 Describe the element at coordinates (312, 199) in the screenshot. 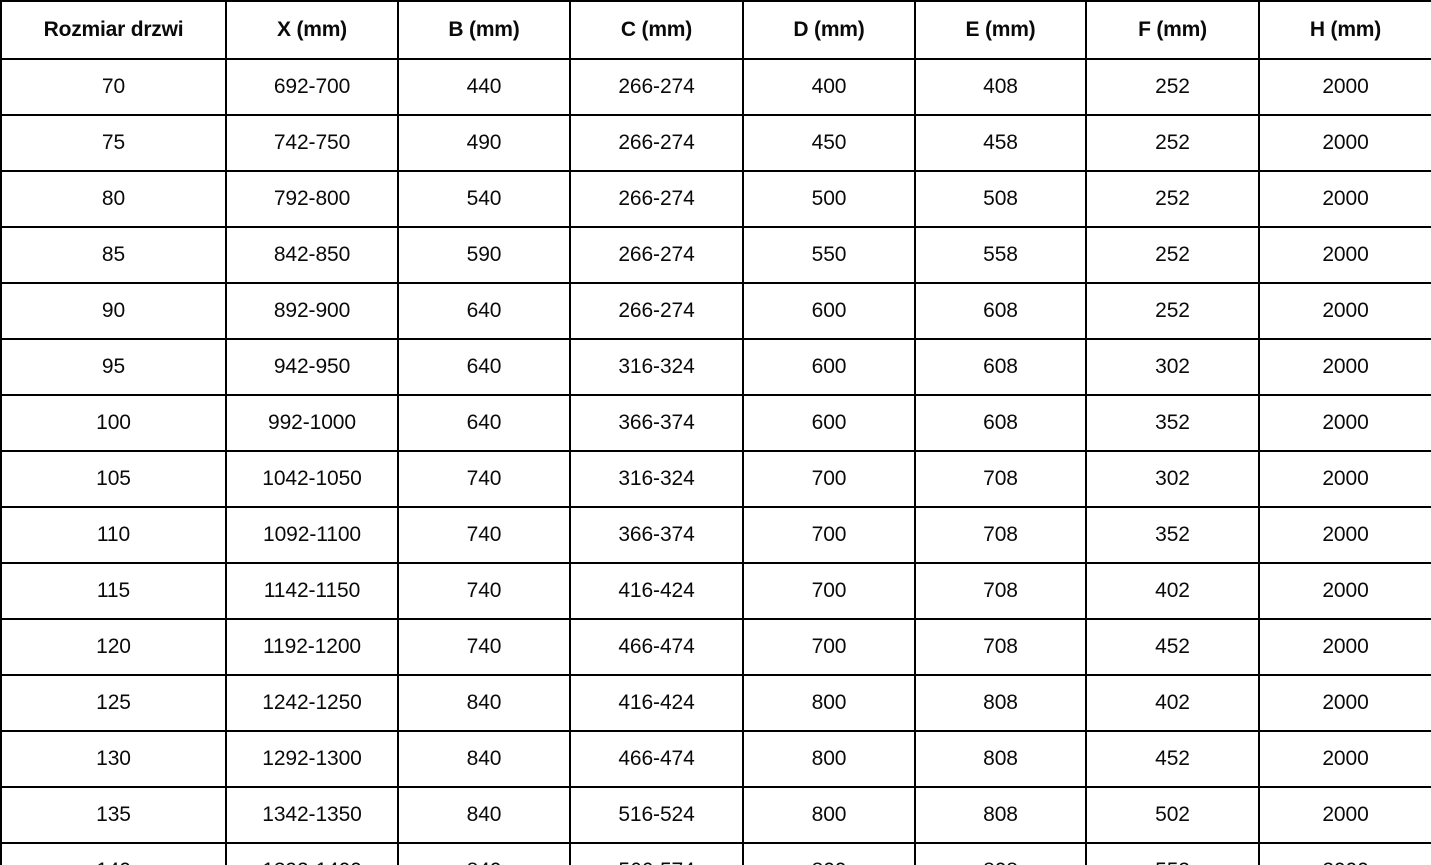

I see `cell-x: 792-800` at that location.